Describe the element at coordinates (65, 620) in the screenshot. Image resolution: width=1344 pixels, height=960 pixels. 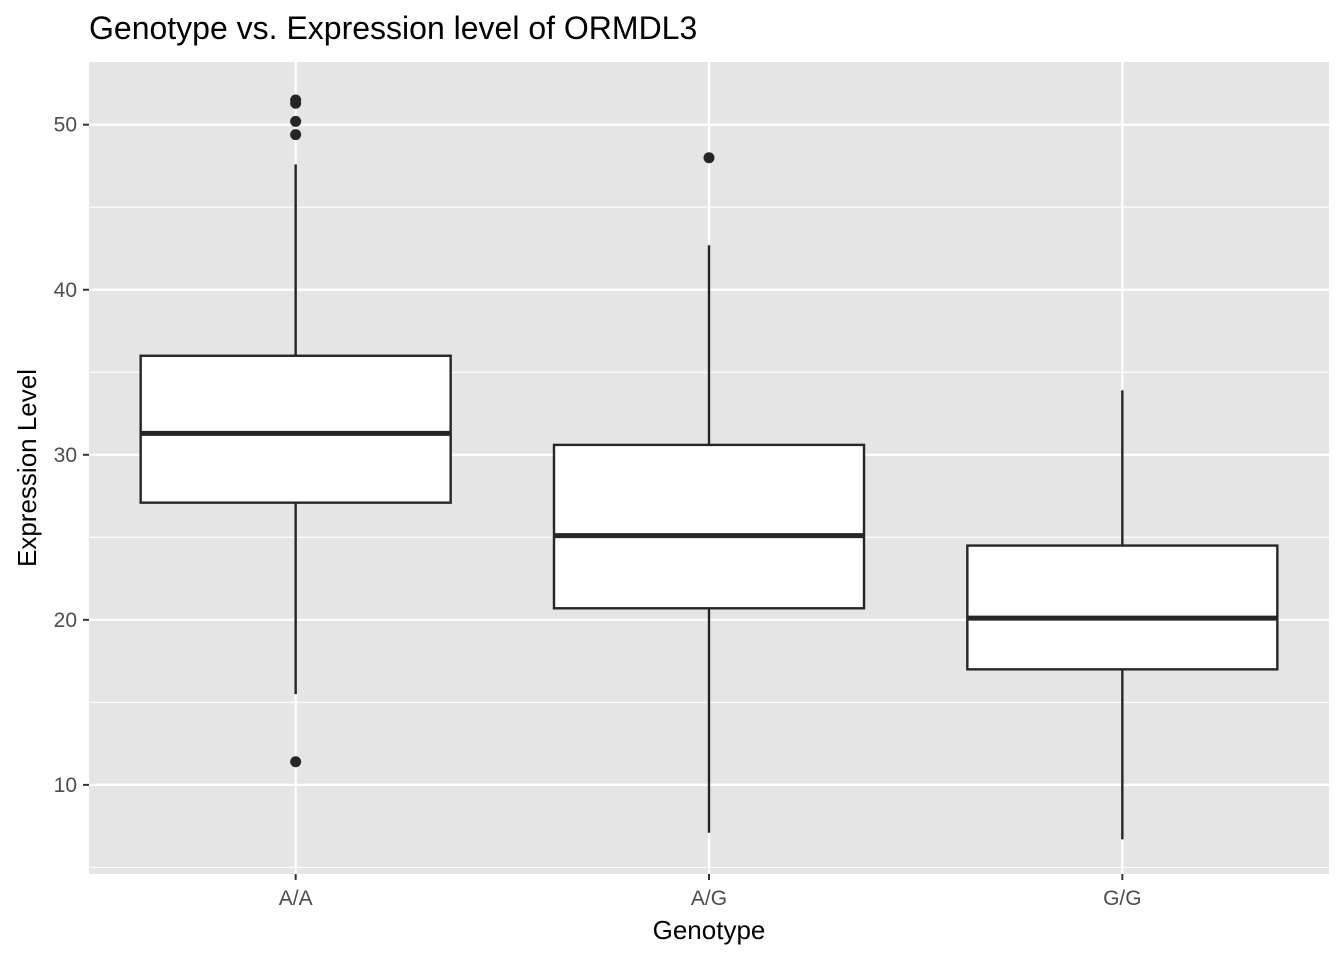
I see `y-tick-label: 20` at that location.